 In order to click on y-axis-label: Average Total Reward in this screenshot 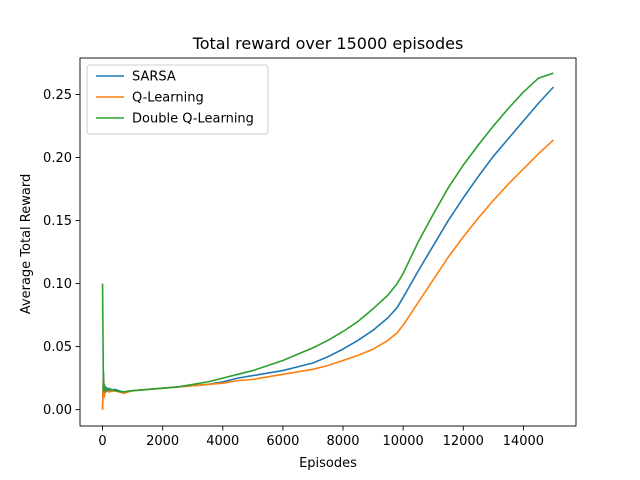, I will do `click(26, 244)`.